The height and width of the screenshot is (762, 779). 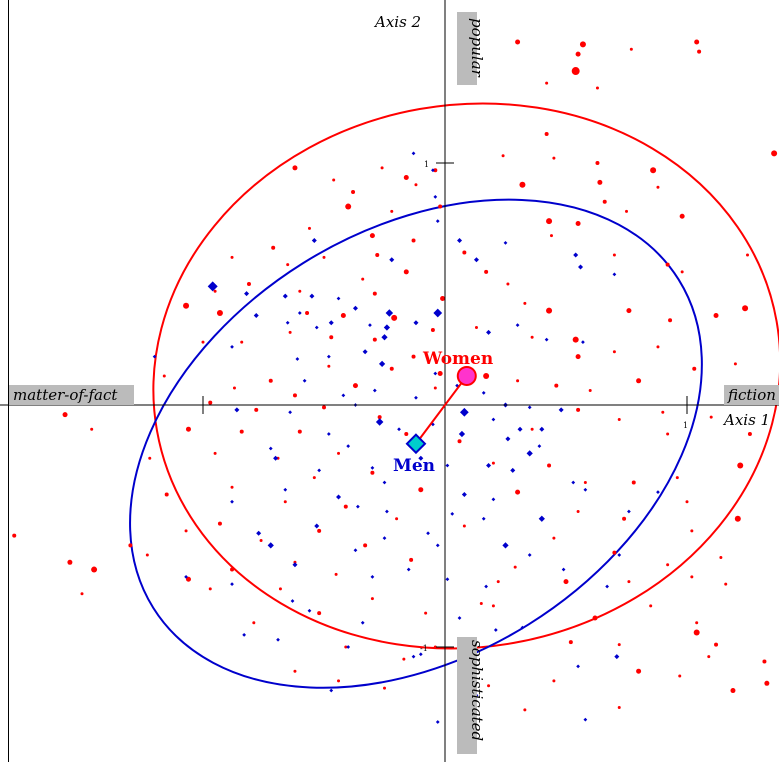 What do you see at coordinates (414, 466) in the screenshot?
I see `men-label: Men` at bounding box center [414, 466].